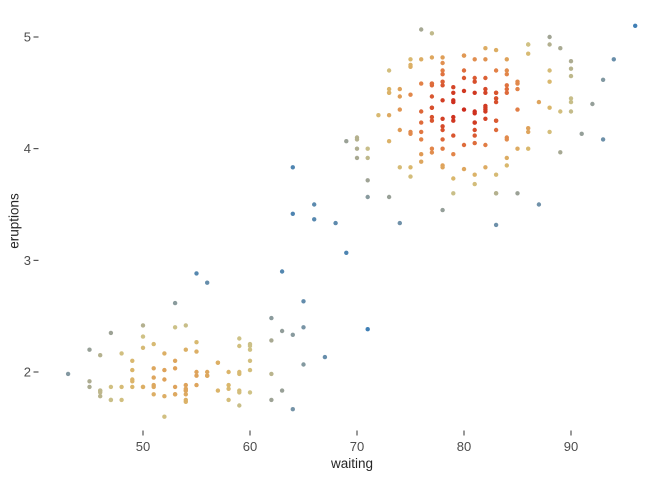  I want to click on y-tick-label: 5, so click(27, 36).